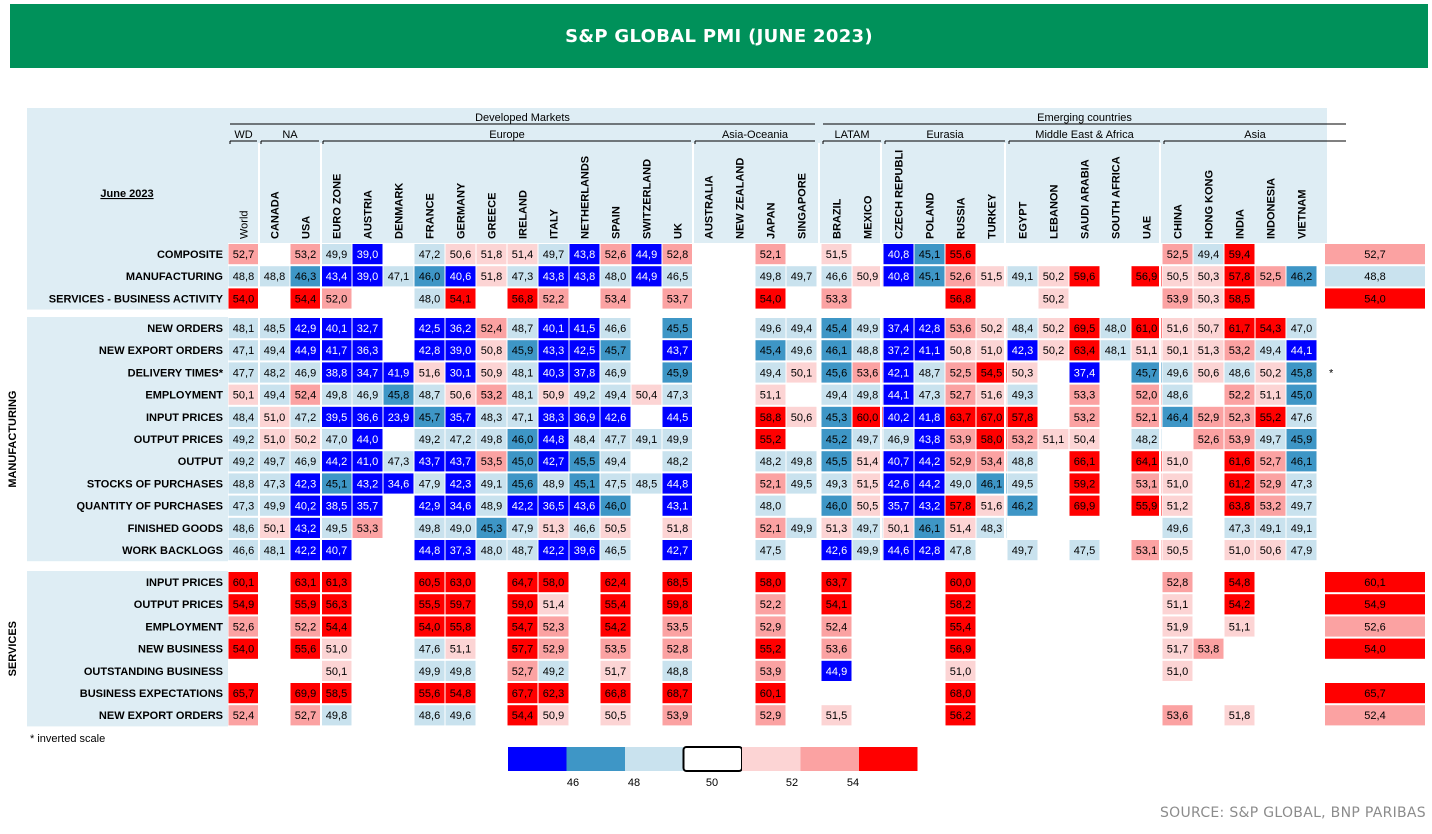 The width and height of the screenshot is (1432, 834). What do you see at coordinates (584, 277) in the screenshot?
I see `cell-value: 43,8` at bounding box center [584, 277].